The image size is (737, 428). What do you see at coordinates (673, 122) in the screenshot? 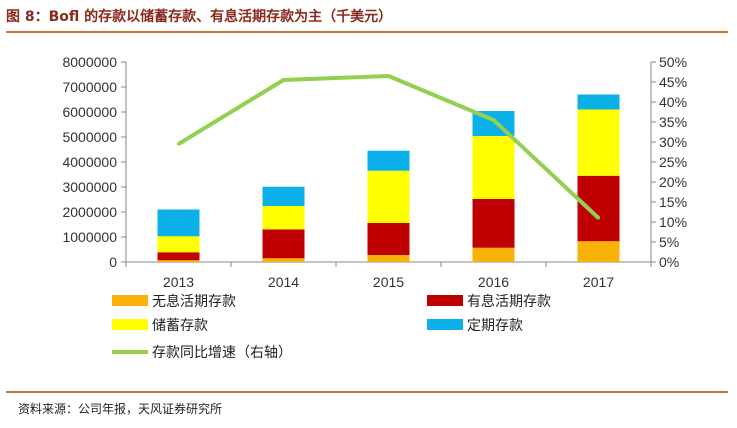
I see `y-right-tick-label: 35%` at bounding box center [673, 122].